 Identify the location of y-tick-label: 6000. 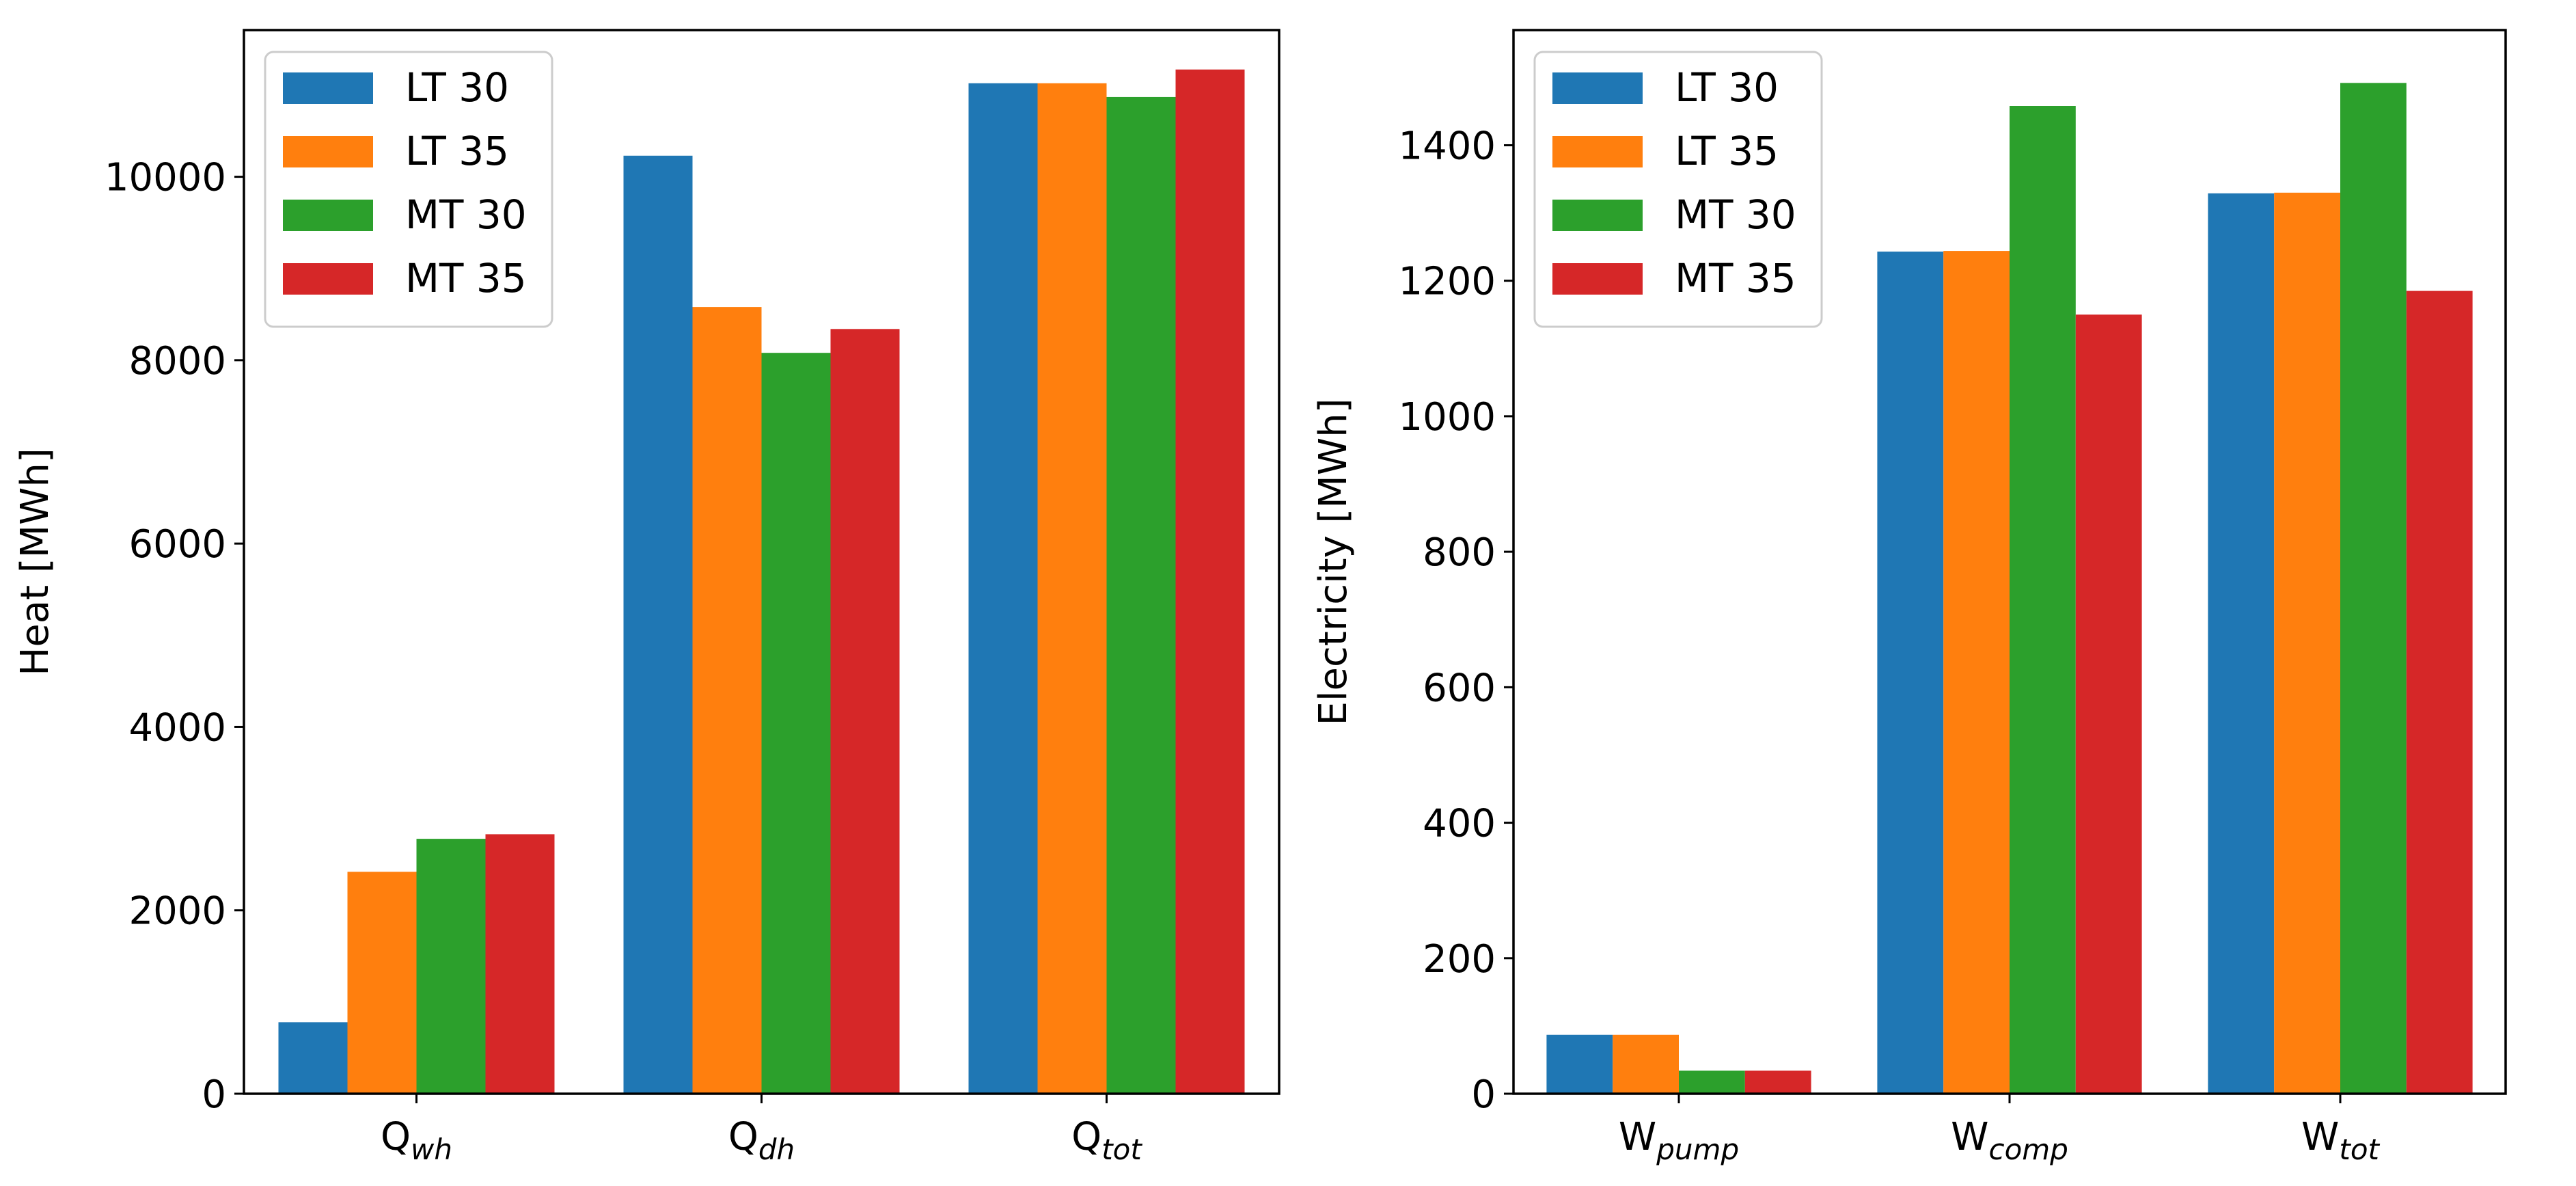
(177, 544).